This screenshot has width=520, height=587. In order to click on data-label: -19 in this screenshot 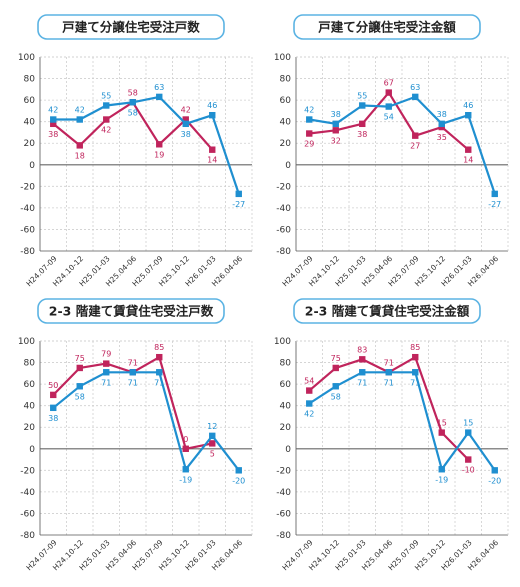, I will do `click(441, 479)`.